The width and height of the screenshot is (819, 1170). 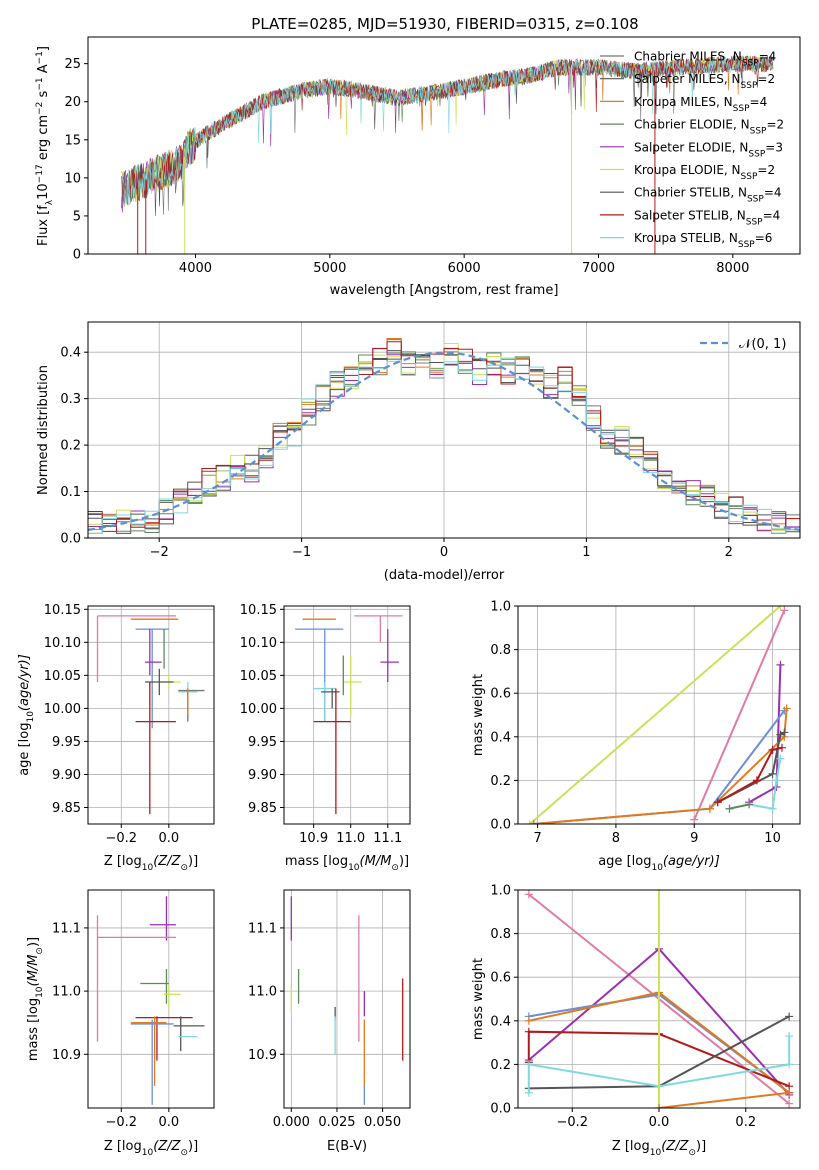 I want to click on label-part: Kroupa STELIB, N, so click(x=686, y=238).